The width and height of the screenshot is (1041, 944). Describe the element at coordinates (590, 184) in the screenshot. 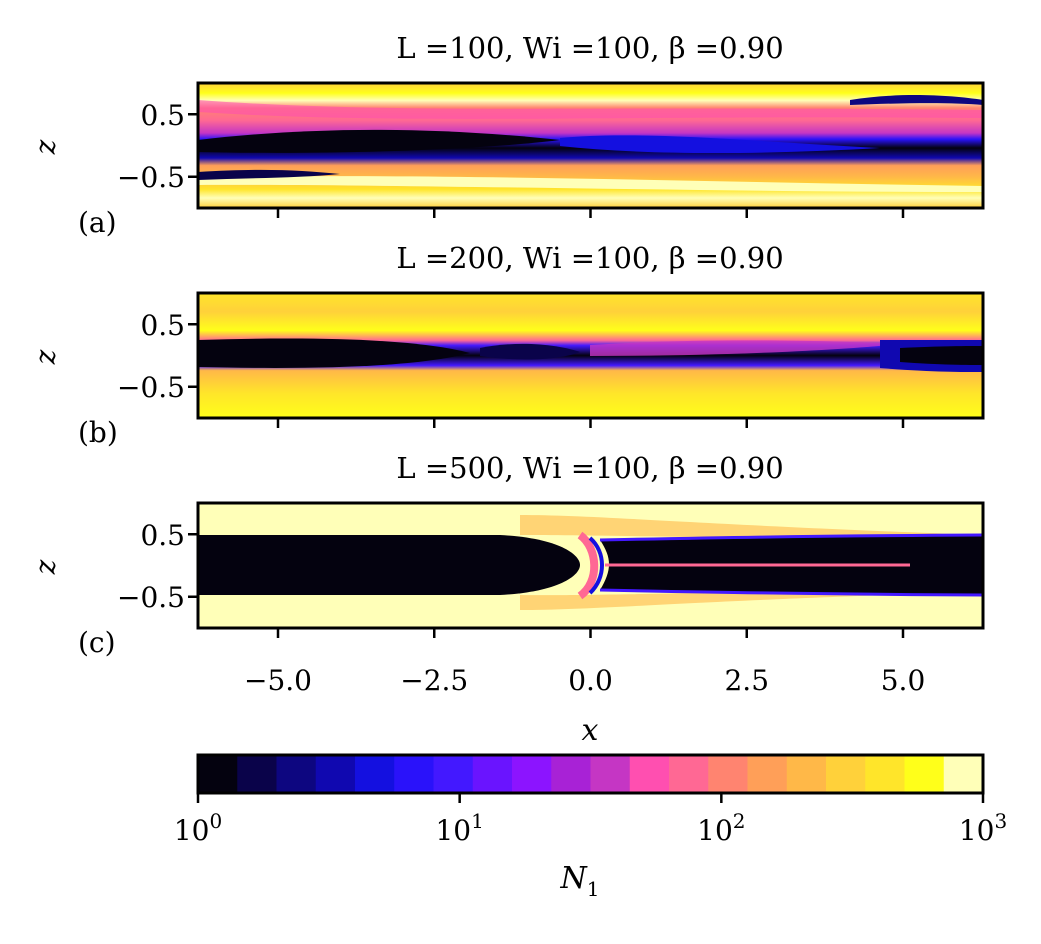

I see `panel-a-lower-streak` at that location.